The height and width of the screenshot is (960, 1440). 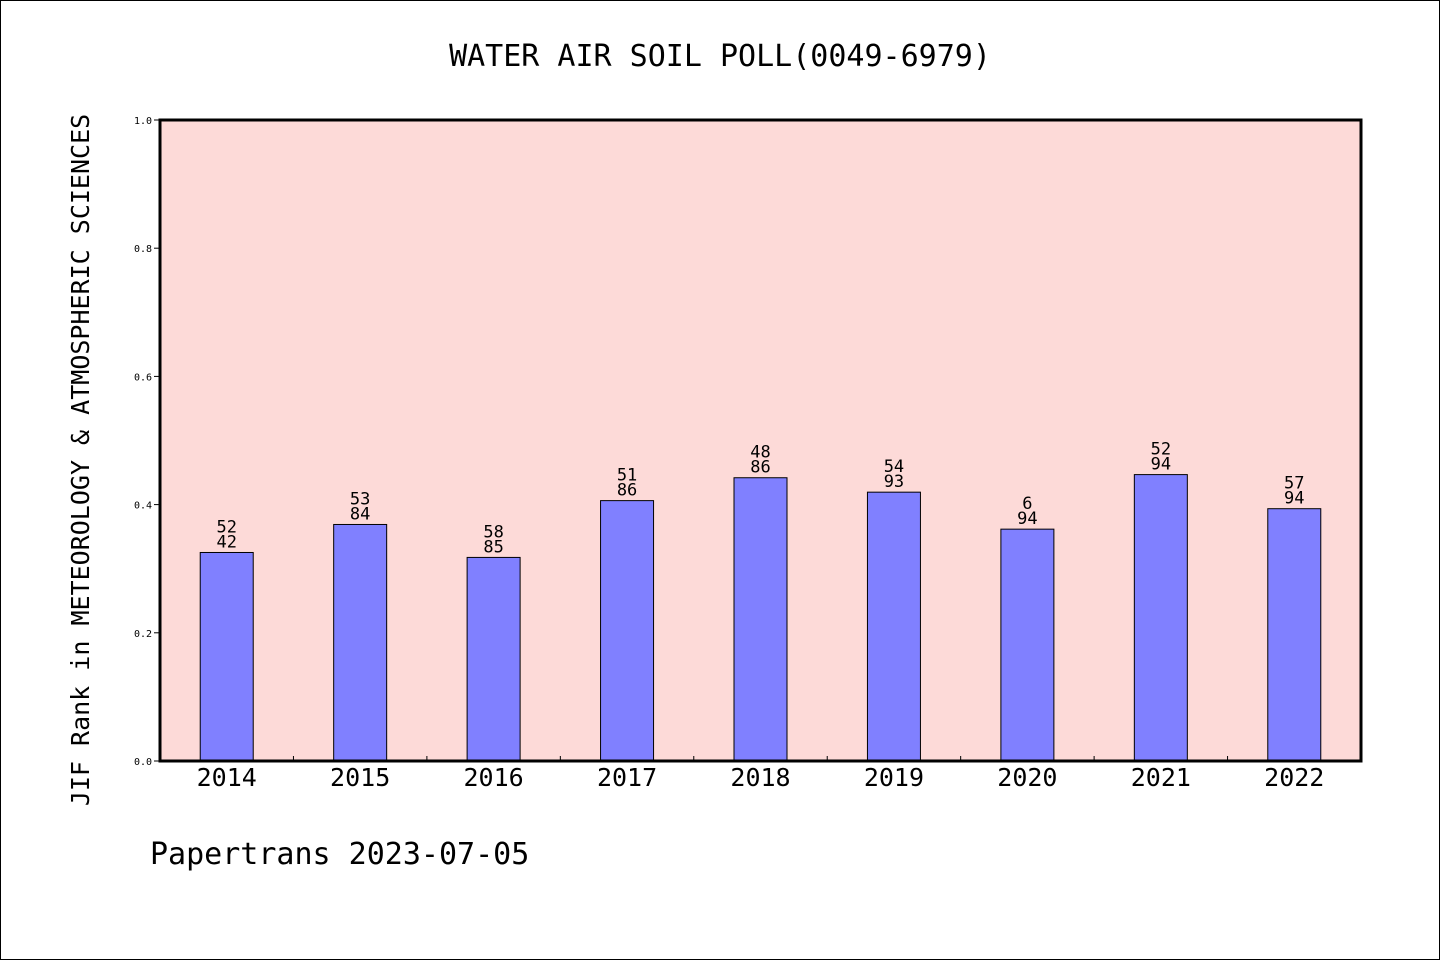 What do you see at coordinates (1027, 504) in the screenshot?
I see `bar-label-top: 6` at bounding box center [1027, 504].